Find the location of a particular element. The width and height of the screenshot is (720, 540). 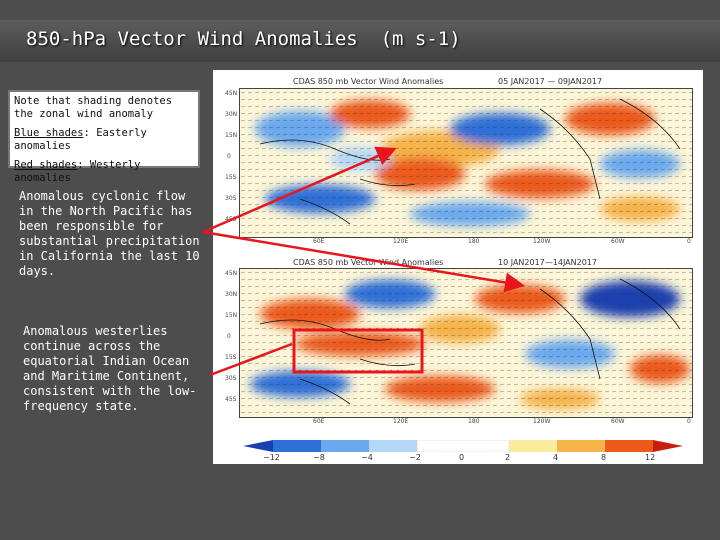

top-map-dates: 05 JAN2017 — 09JAN2017 is located at coordinates (550, 81).